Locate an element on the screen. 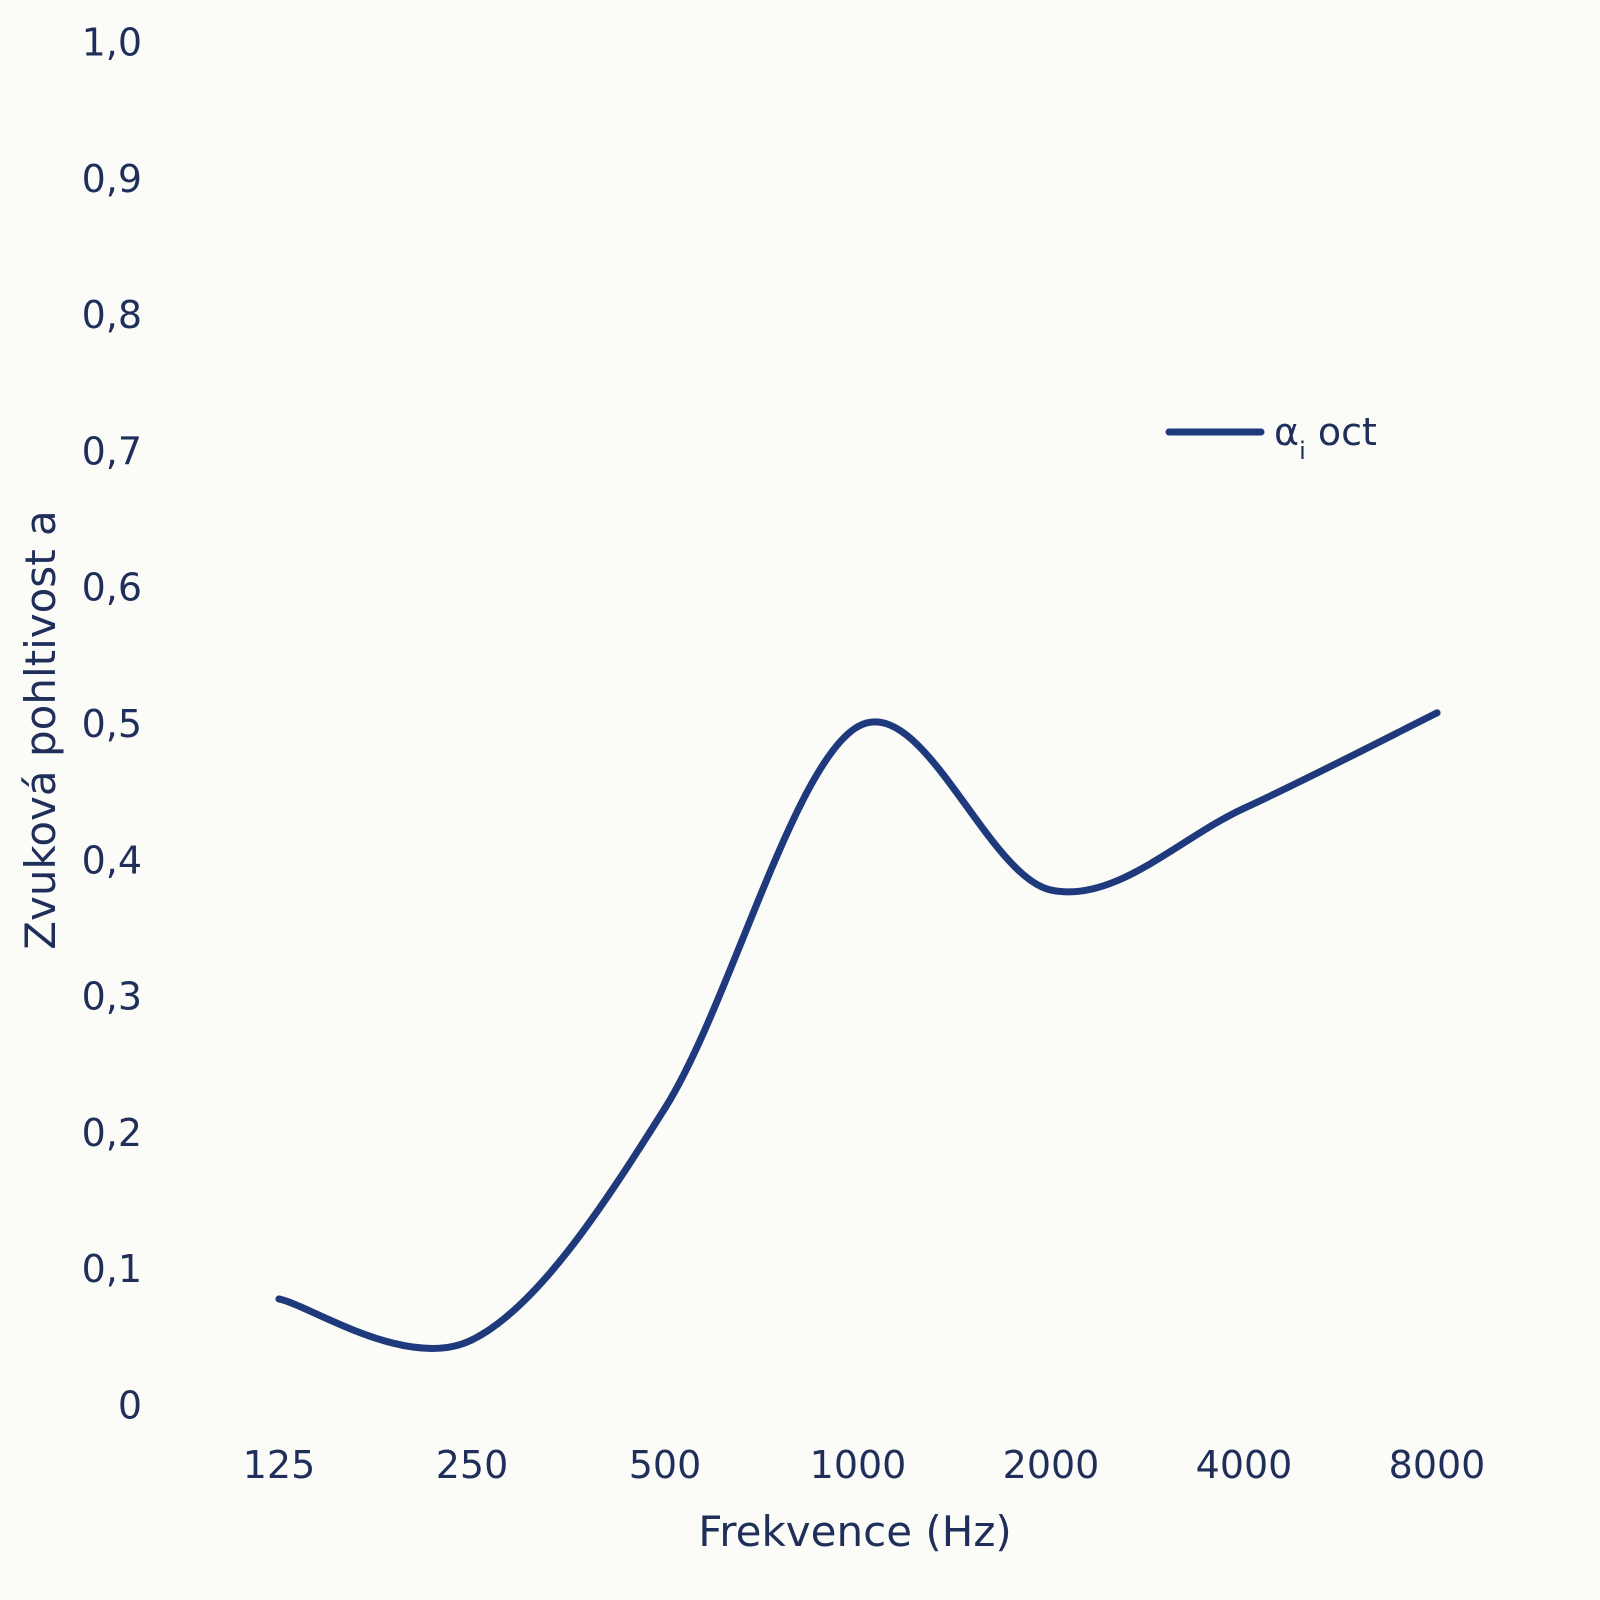 This screenshot has width=1600, height=1600. x-tick-label: 2000 is located at coordinates (1051, 1465).